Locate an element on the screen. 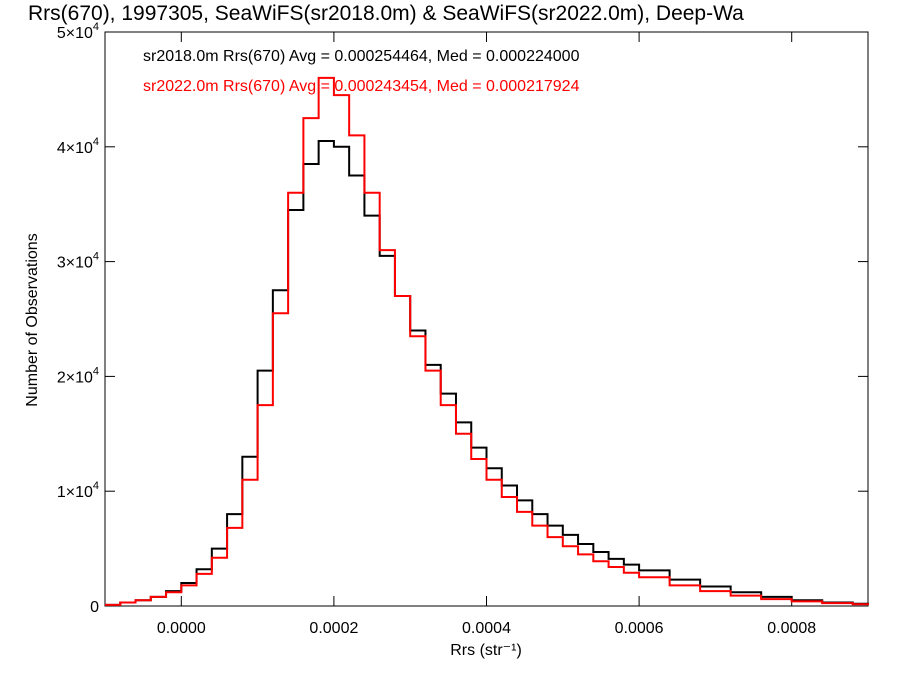 This screenshot has height=675, width=900. x-axis-label: Rrs (str⁻¹) is located at coordinates (486, 650).